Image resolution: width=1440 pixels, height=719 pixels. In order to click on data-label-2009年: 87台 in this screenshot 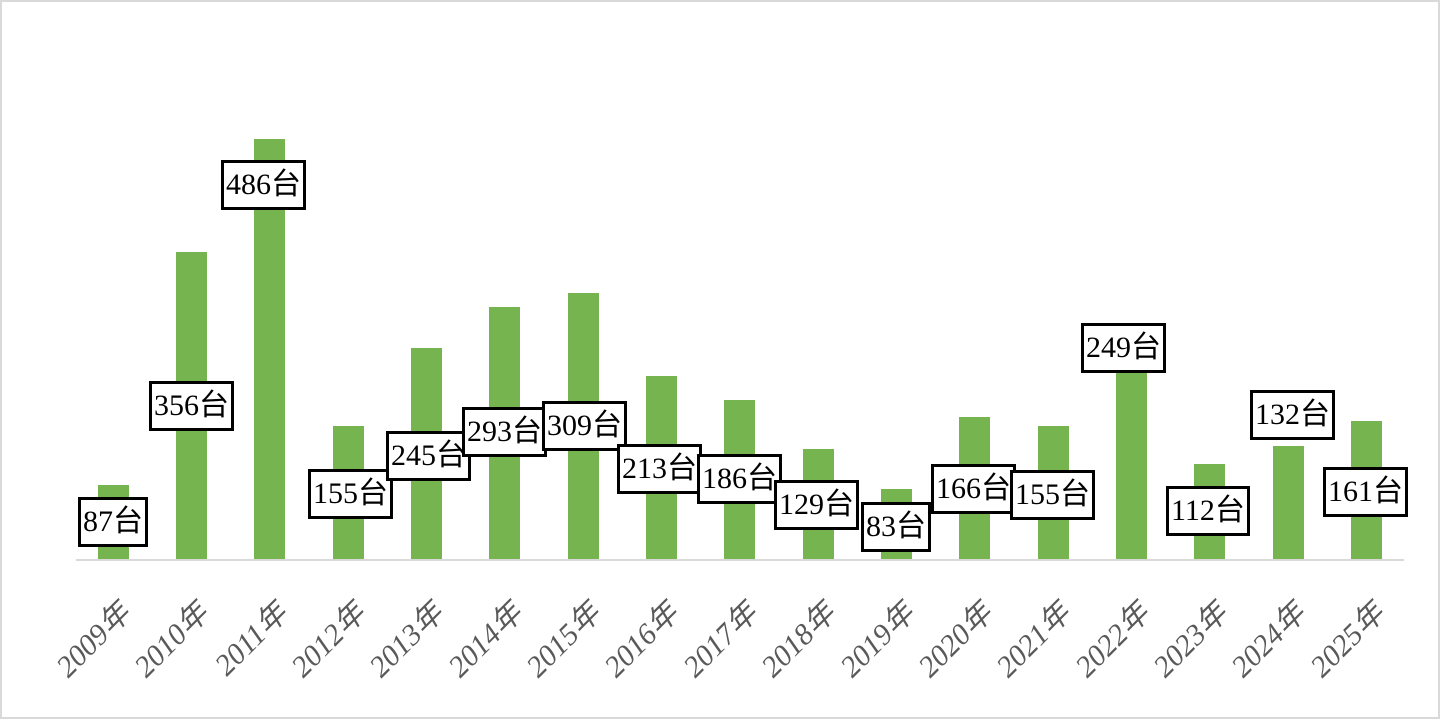, I will do `click(113, 522)`.